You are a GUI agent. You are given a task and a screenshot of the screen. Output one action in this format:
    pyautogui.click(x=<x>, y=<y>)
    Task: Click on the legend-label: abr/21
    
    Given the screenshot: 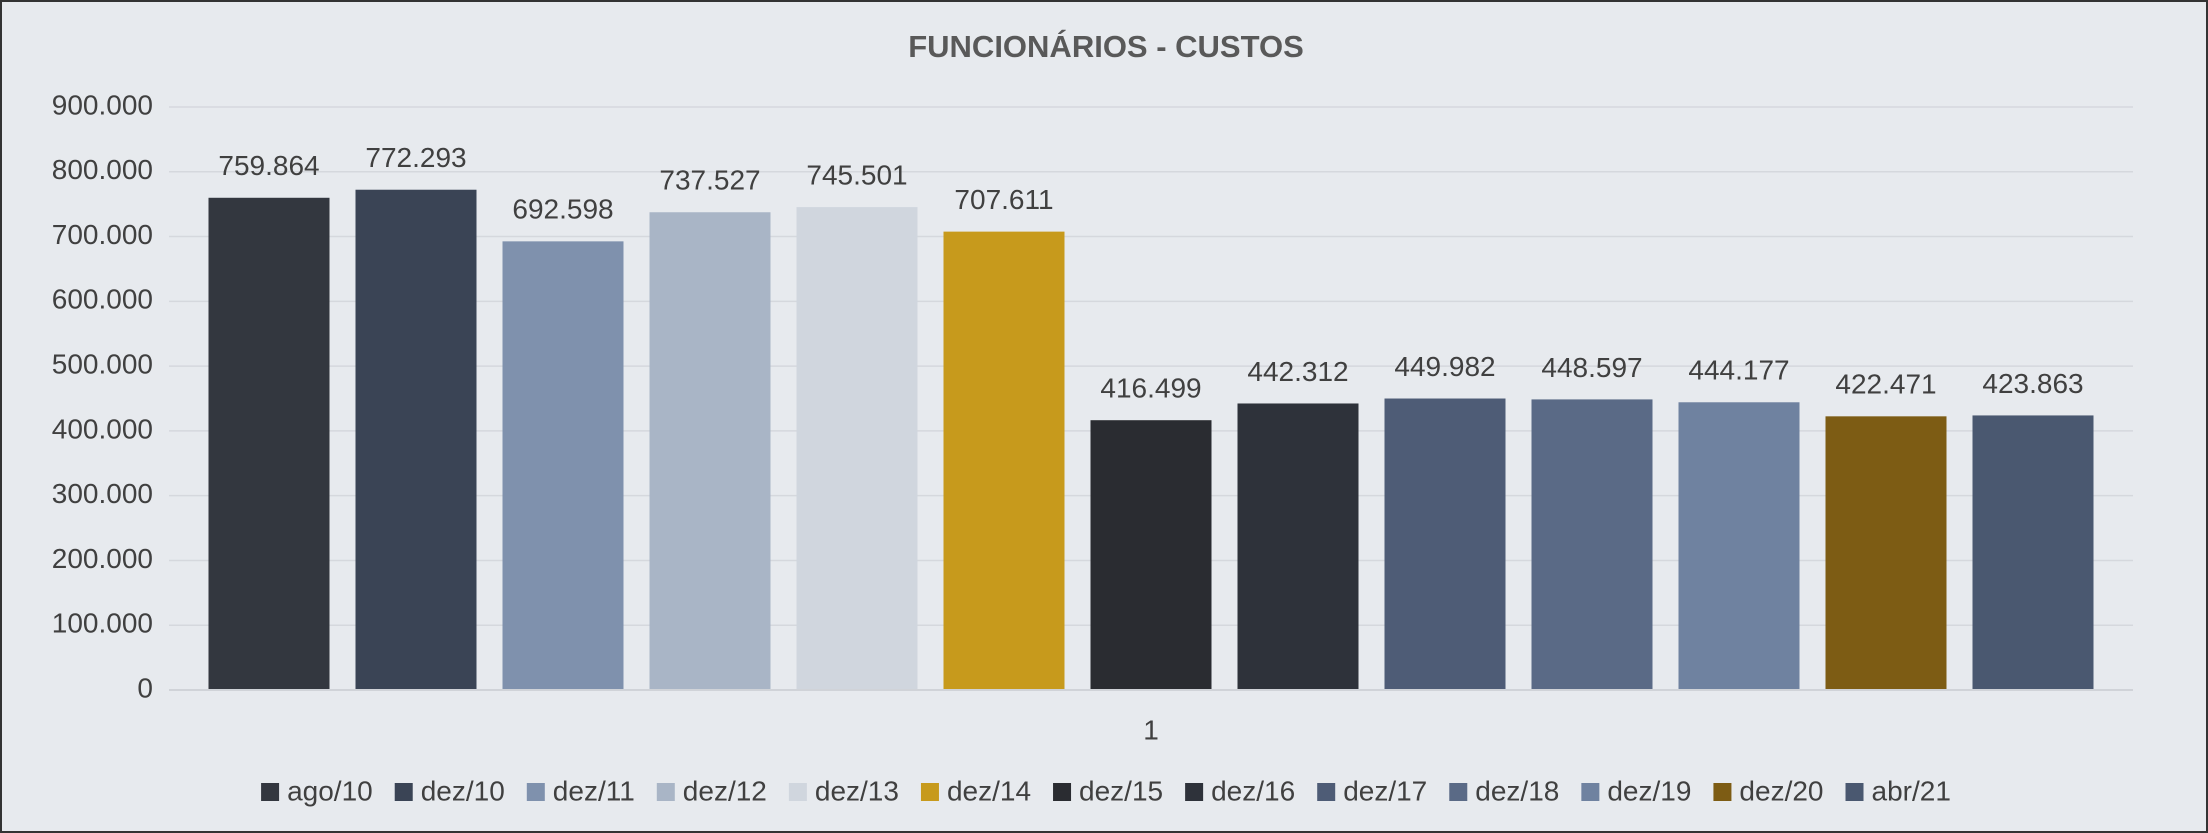 What is the action you would take?
    pyautogui.click(x=1911, y=790)
    